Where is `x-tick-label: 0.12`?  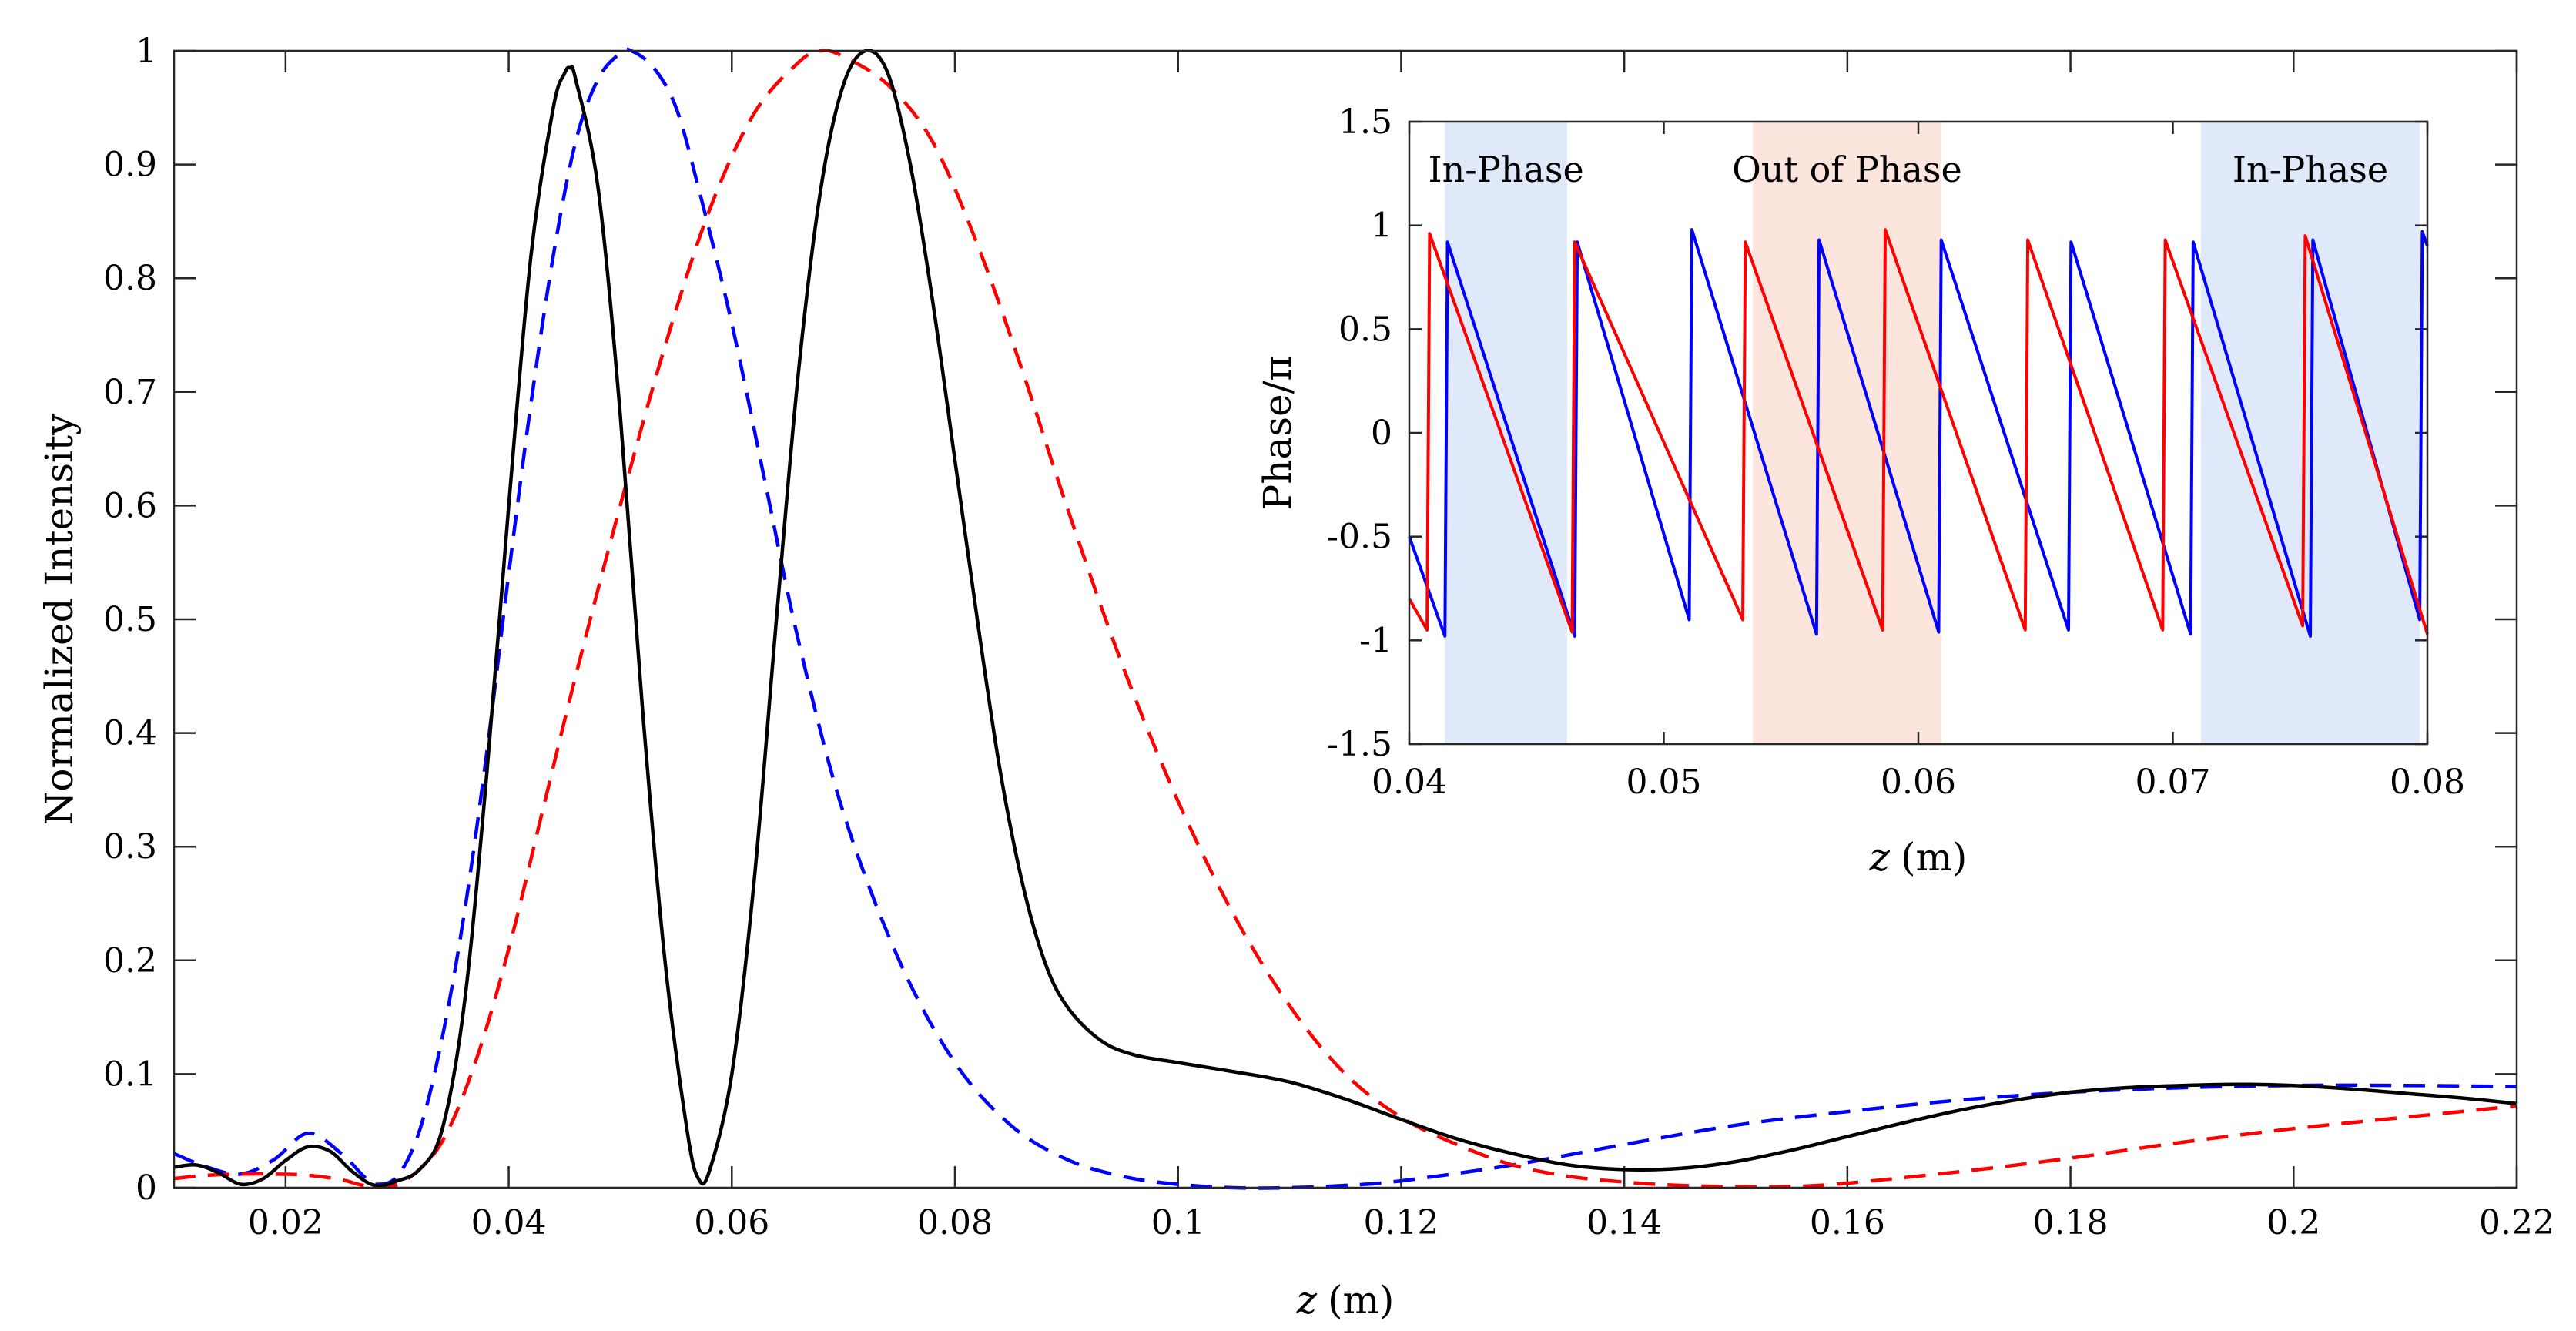 x-tick-label: 0.12 is located at coordinates (1401, 1222).